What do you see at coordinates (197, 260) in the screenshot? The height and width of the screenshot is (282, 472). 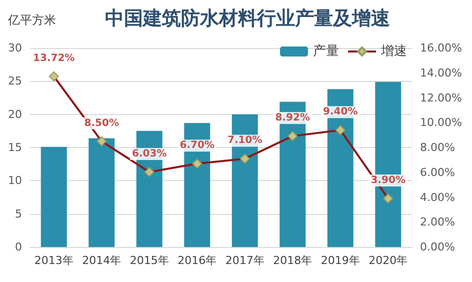 I see `x-tick-label: 2016年` at bounding box center [197, 260].